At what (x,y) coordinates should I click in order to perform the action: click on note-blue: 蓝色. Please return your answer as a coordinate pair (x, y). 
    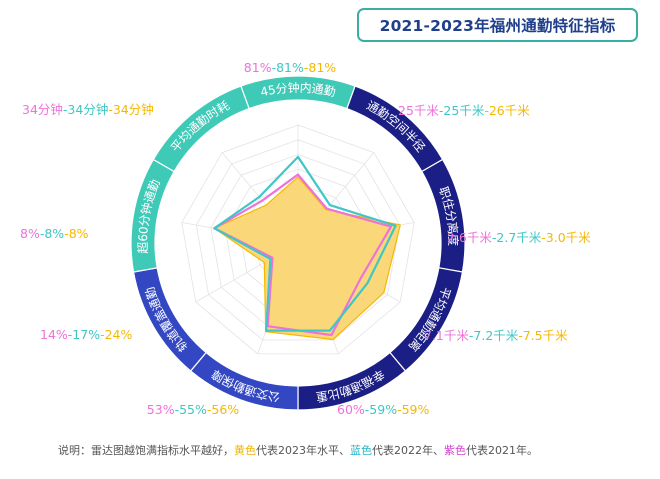
    Looking at the image, I should click on (361, 450).